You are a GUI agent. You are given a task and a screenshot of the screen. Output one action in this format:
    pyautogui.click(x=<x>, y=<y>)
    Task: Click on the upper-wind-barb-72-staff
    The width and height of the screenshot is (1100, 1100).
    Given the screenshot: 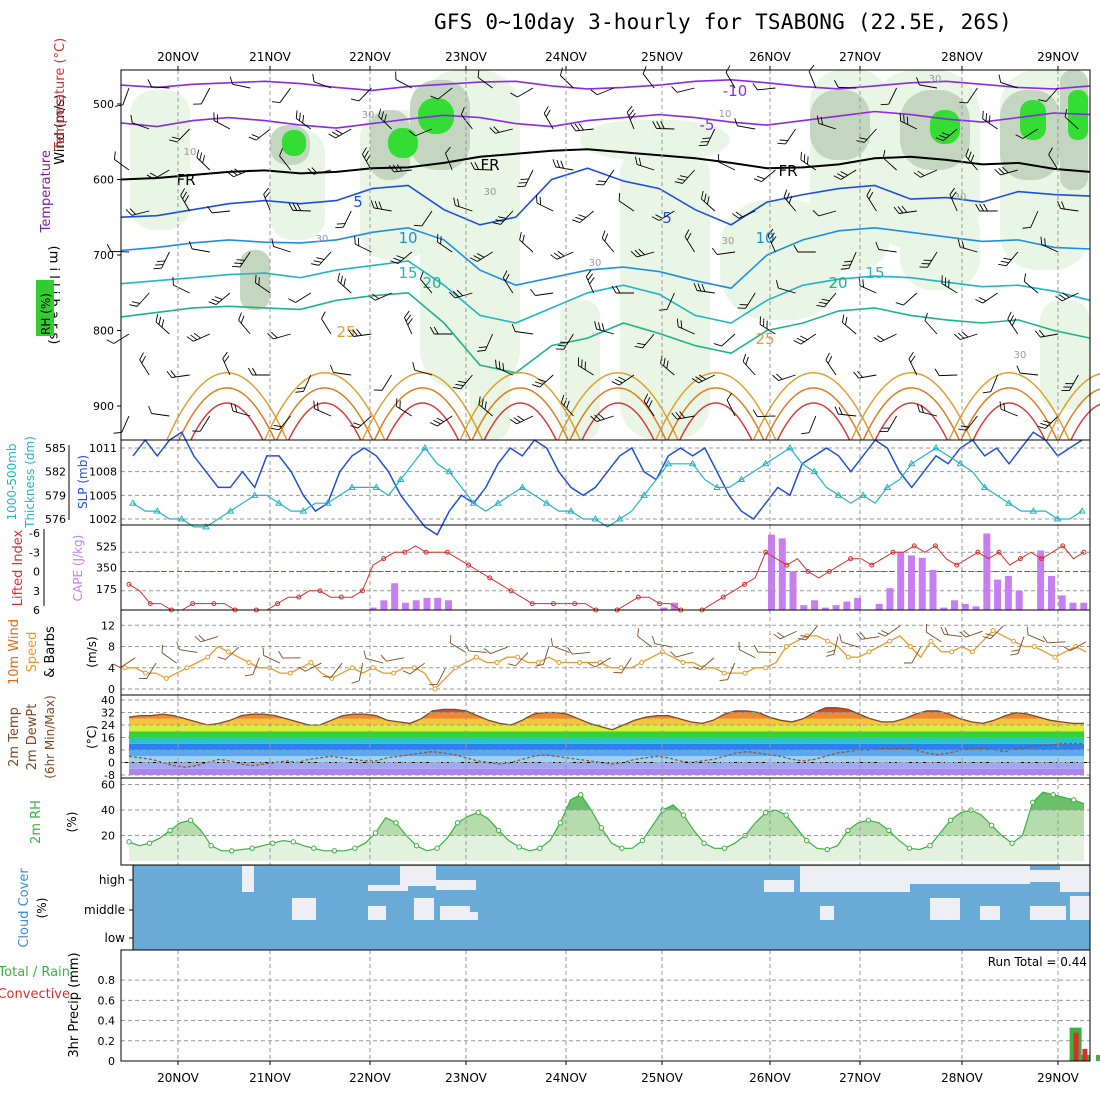 What is the action you would take?
    pyautogui.click(x=140, y=213)
    